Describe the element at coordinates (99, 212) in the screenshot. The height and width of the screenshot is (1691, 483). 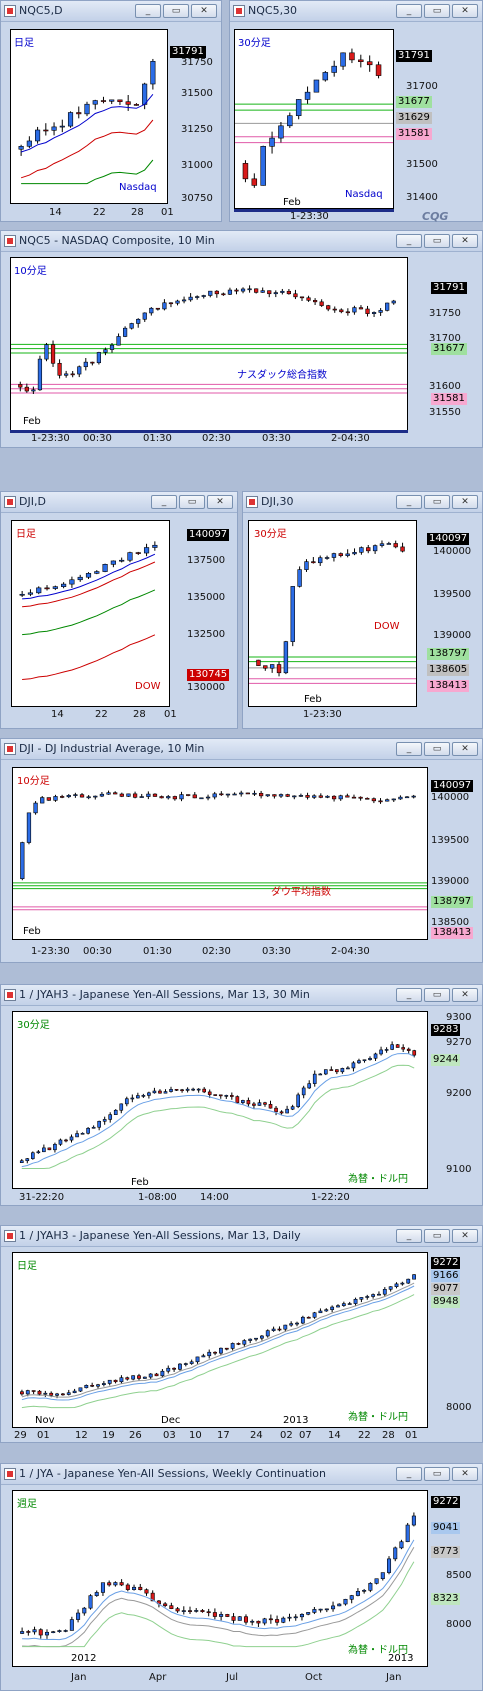
I see `x-tick: 22` at that location.